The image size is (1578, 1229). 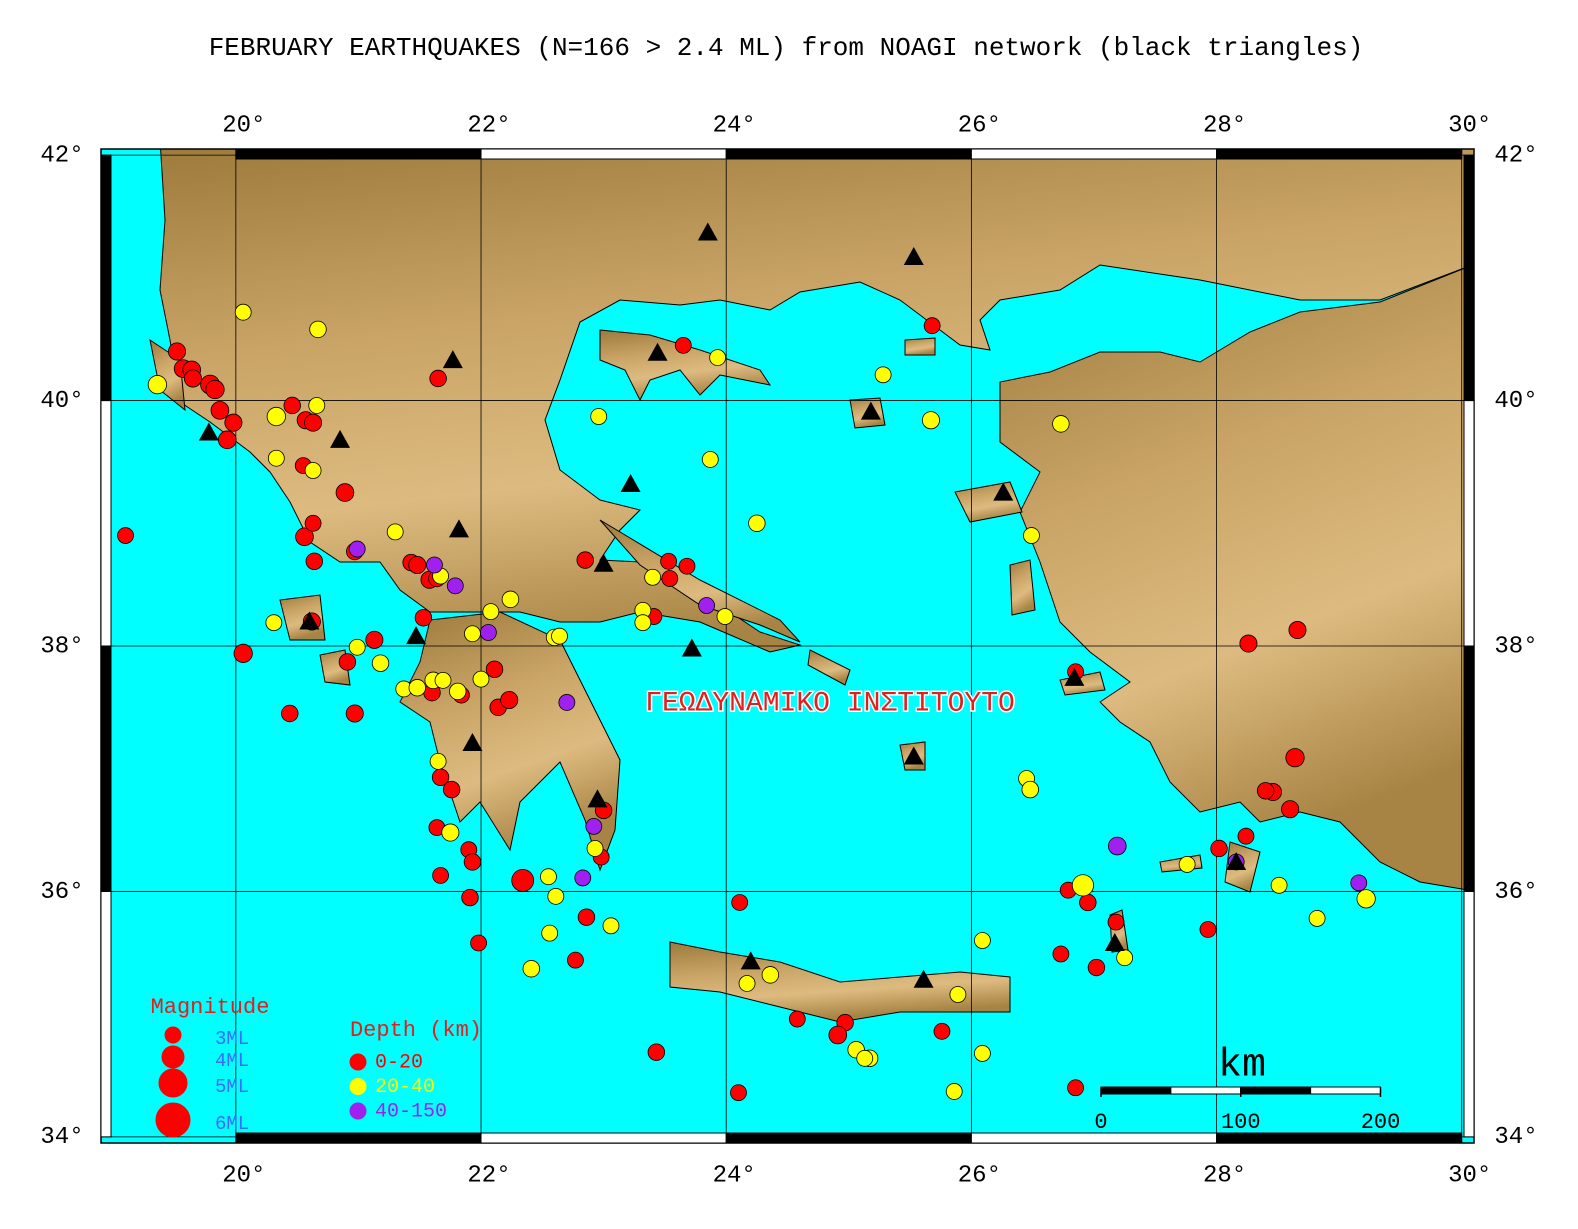 I want to click on land-chalkidiki, so click(x=685, y=365).